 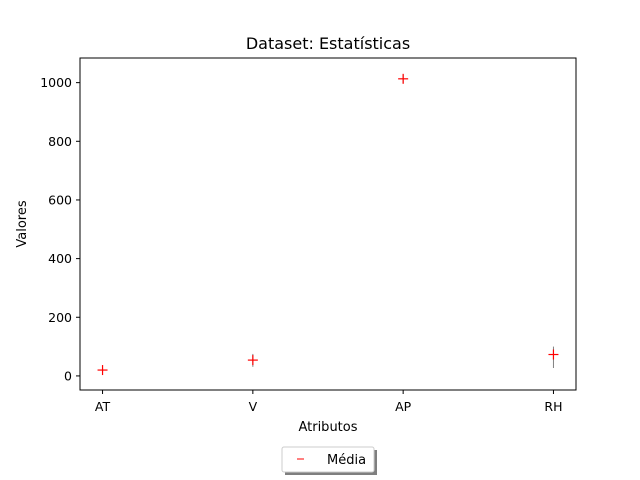 What do you see at coordinates (60, 199) in the screenshot?
I see `y-tick-label: 600` at bounding box center [60, 199].